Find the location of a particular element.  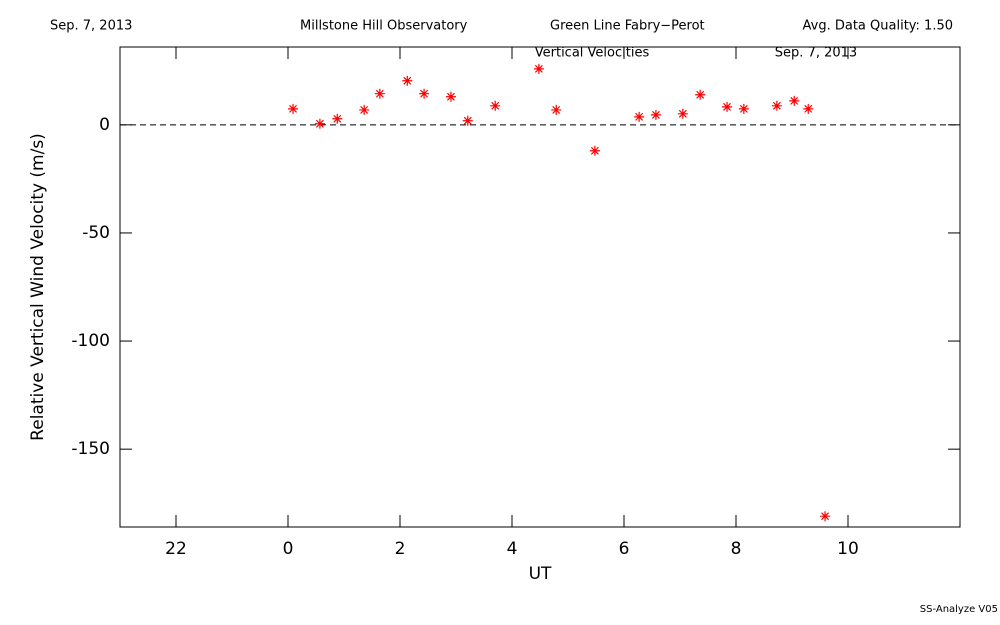

chart-subtitle: Sep. 7, 2013 is located at coordinates (816, 53).